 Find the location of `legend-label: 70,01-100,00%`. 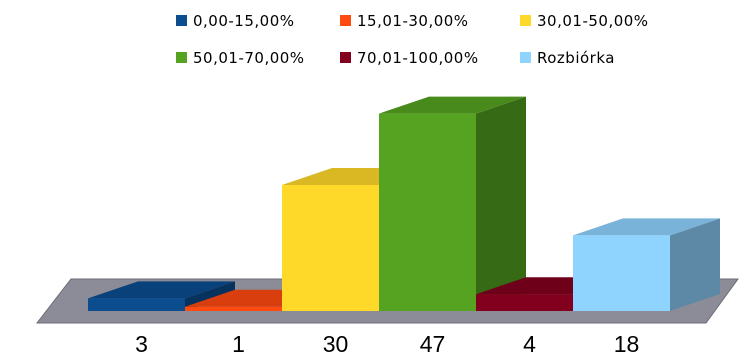

legend-label: 70,01-100,00% is located at coordinates (418, 58).